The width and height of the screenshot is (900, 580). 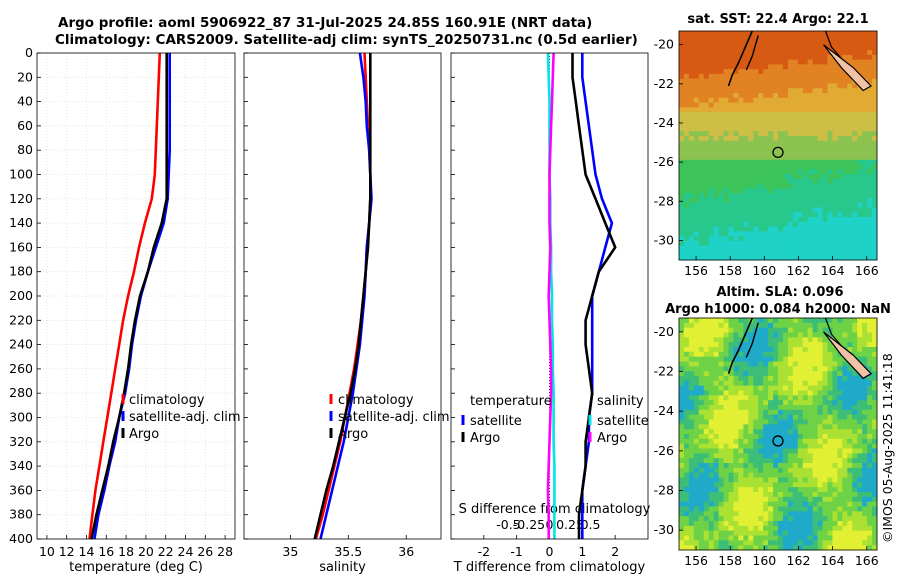 What do you see at coordinates (511, 401) in the screenshot?
I see `diff-legend-left-title: temperature` at bounding box center [511, 401].